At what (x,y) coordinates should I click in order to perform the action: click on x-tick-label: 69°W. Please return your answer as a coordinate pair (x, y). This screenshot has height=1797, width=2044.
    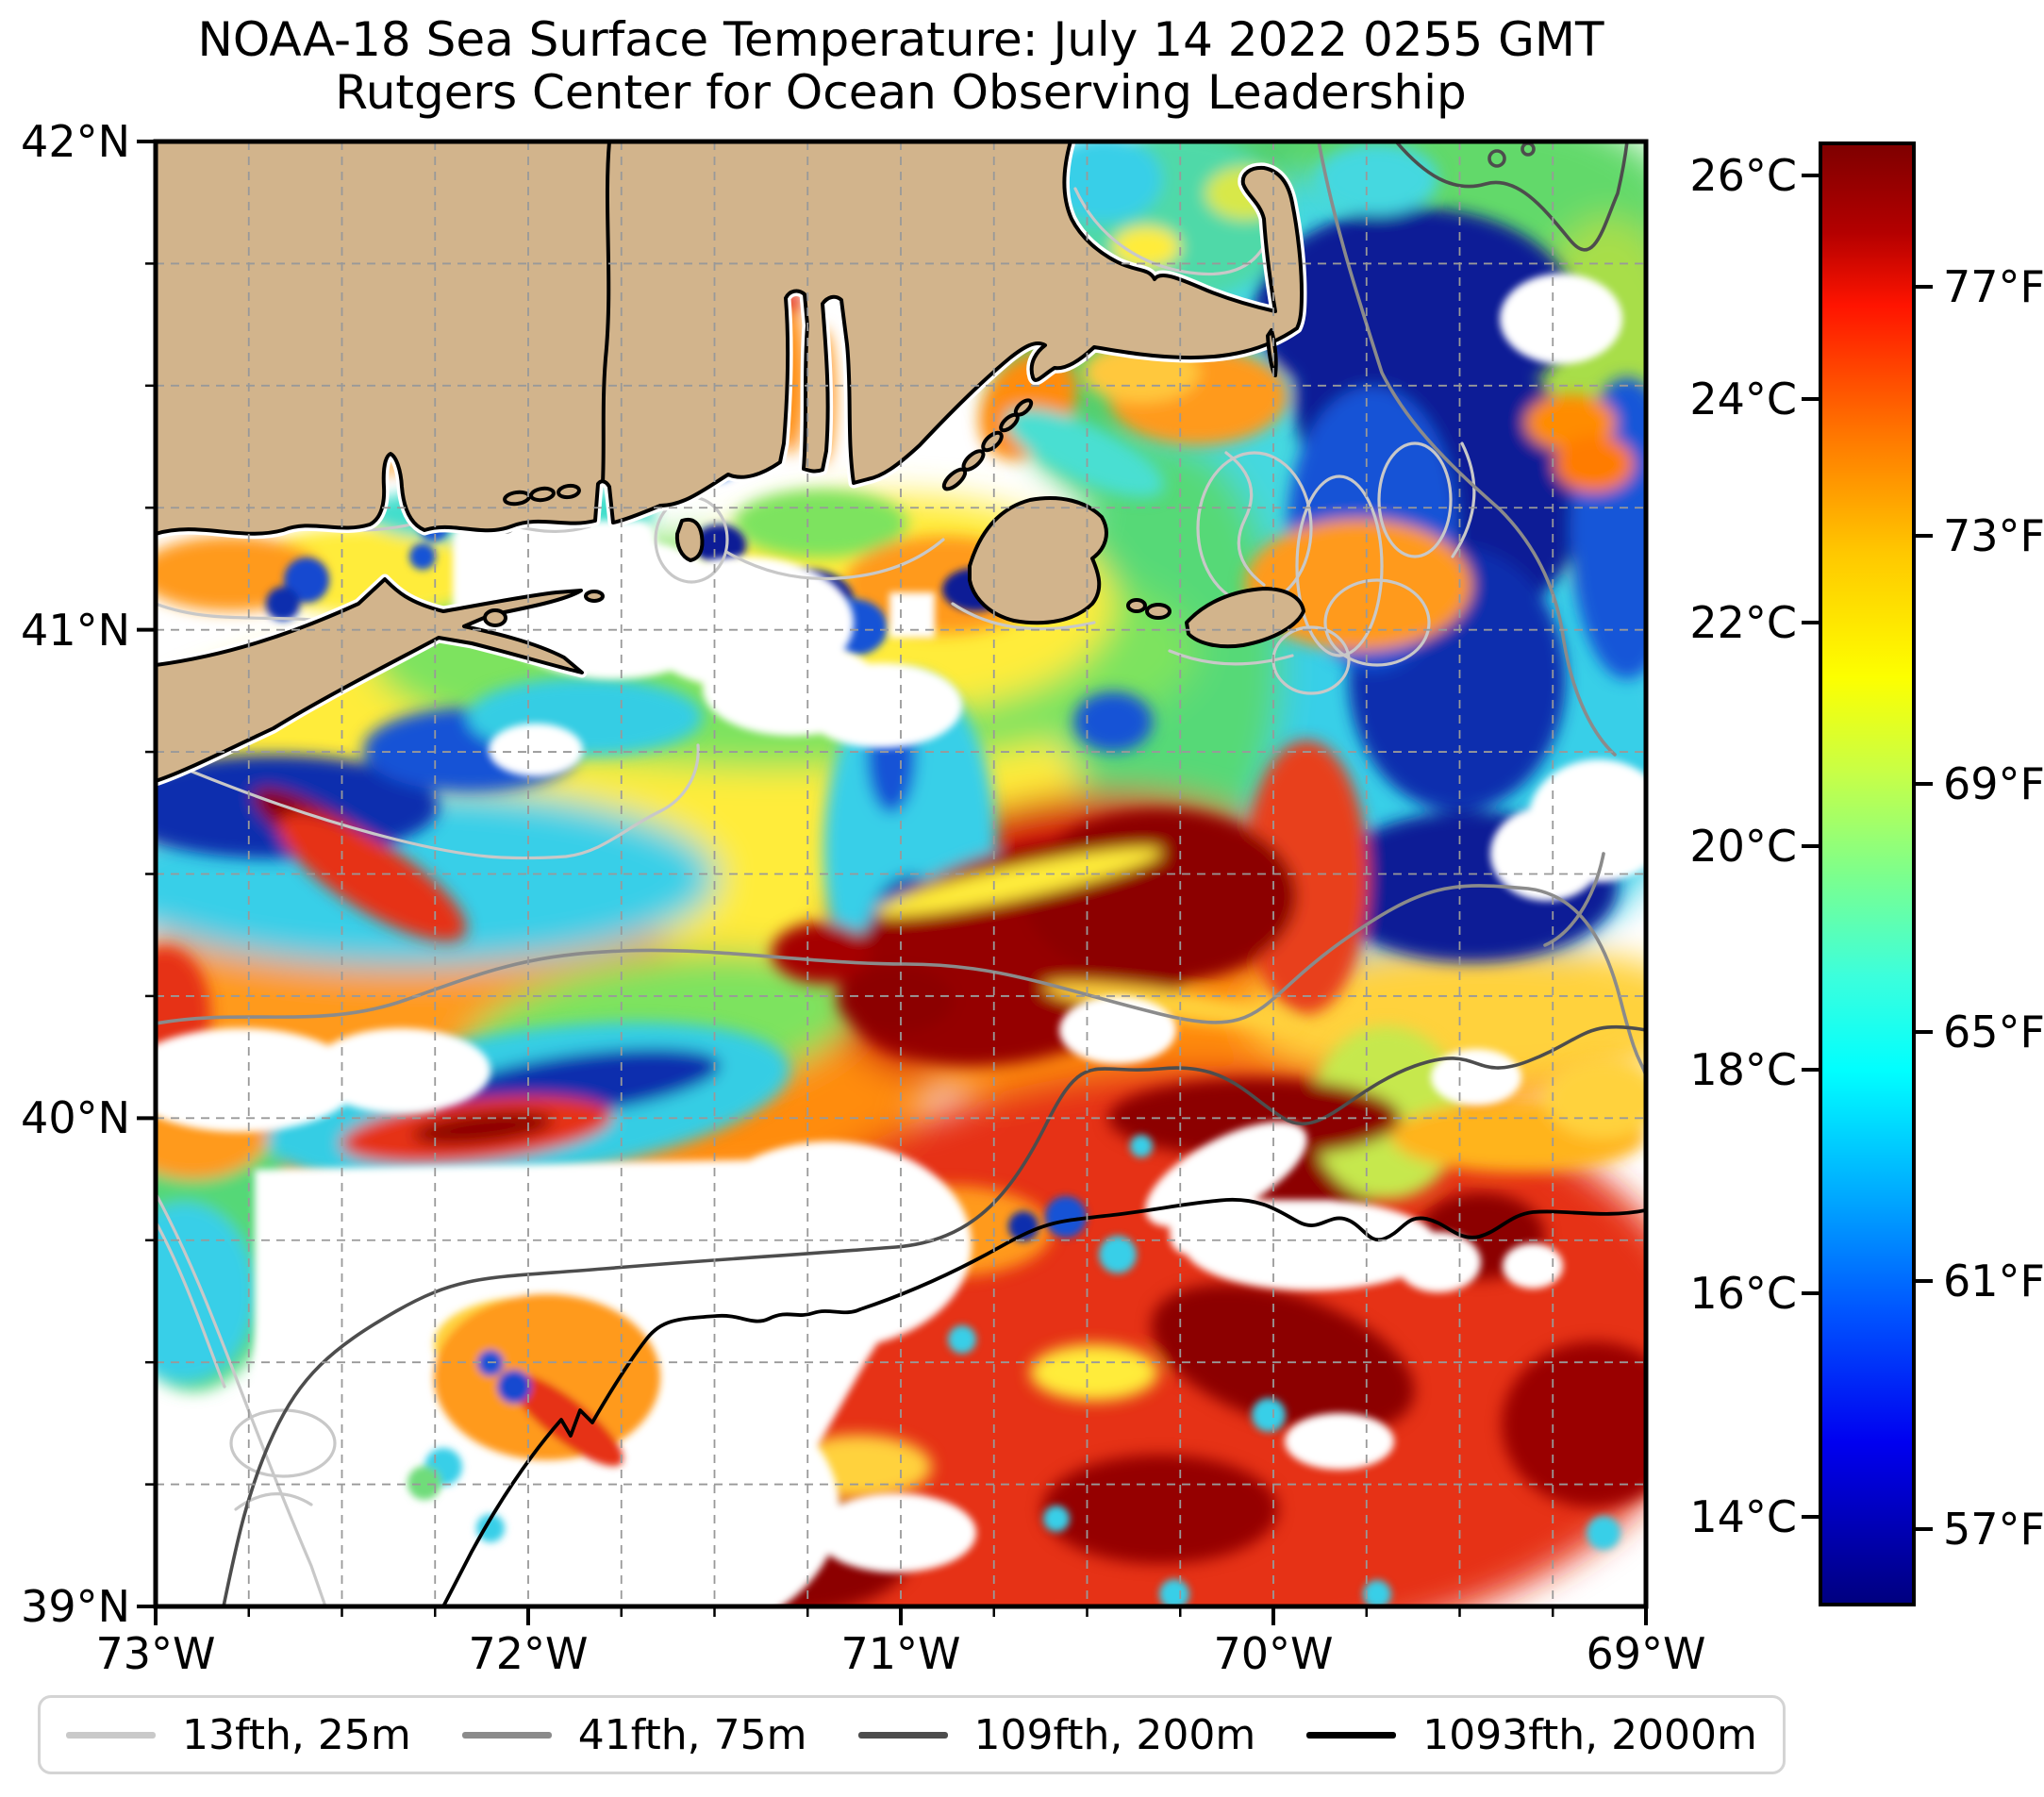
    Looking at the image, I should click on (1646, 1653).